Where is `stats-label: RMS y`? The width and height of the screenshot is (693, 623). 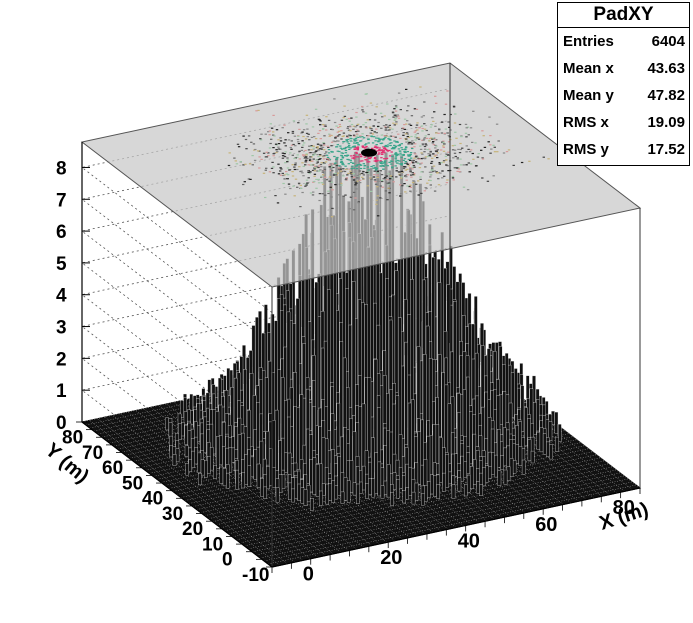 stats-label: RMS y is located at coordinates (586, 149).